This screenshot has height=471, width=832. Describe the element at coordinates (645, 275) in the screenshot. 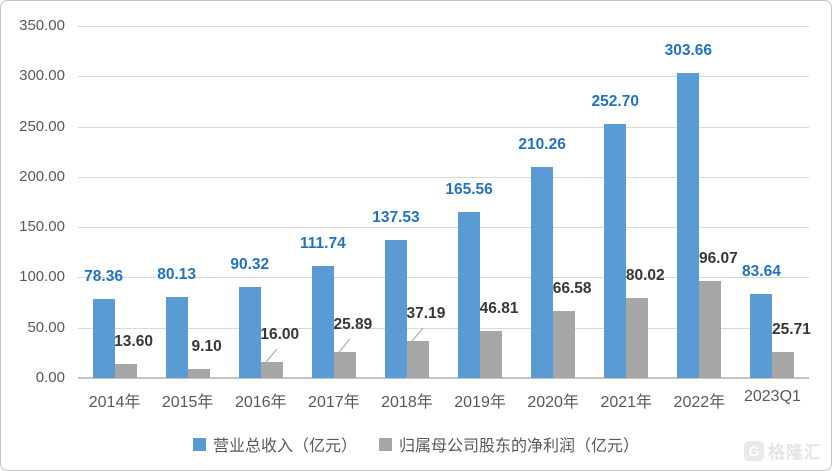

I see `net-profit-value-label: 80.02` at that location.